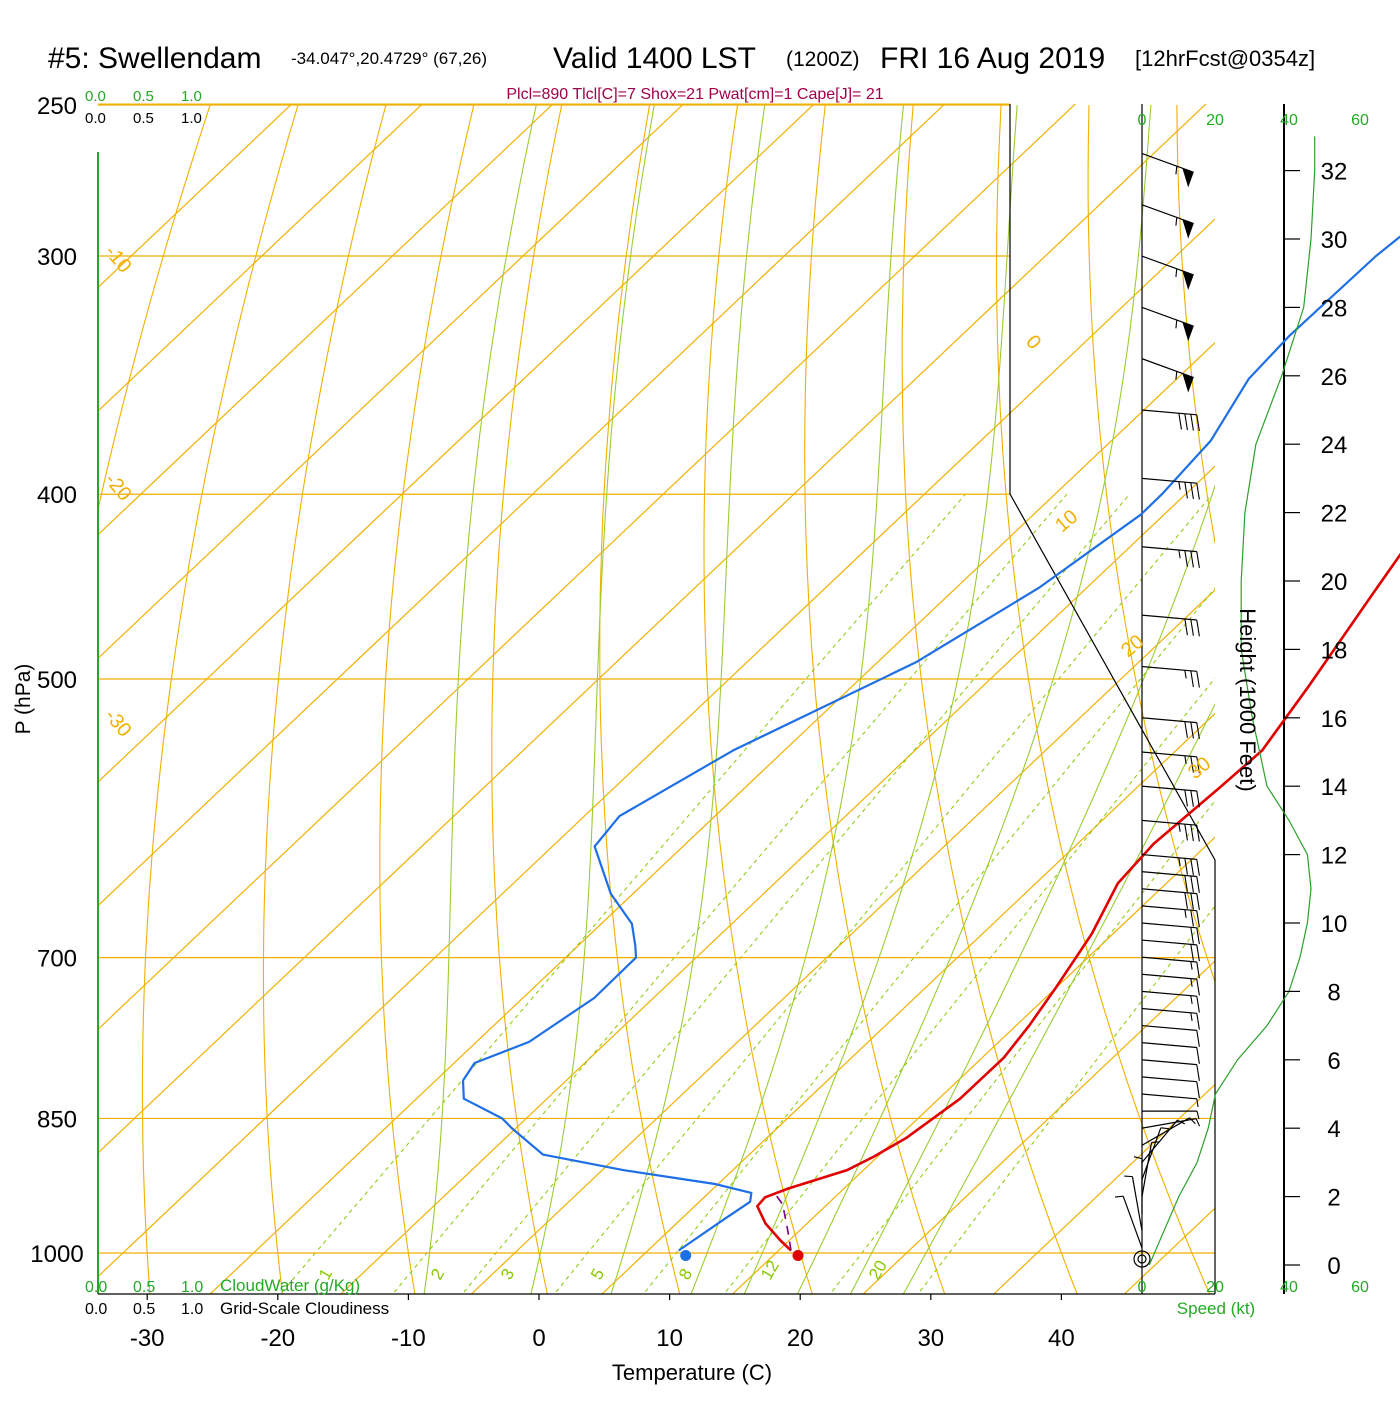 The width and height of the screenshot is (1400, 1405). I want to click on cloud-scale-1: 0.5, so click(143, 118).